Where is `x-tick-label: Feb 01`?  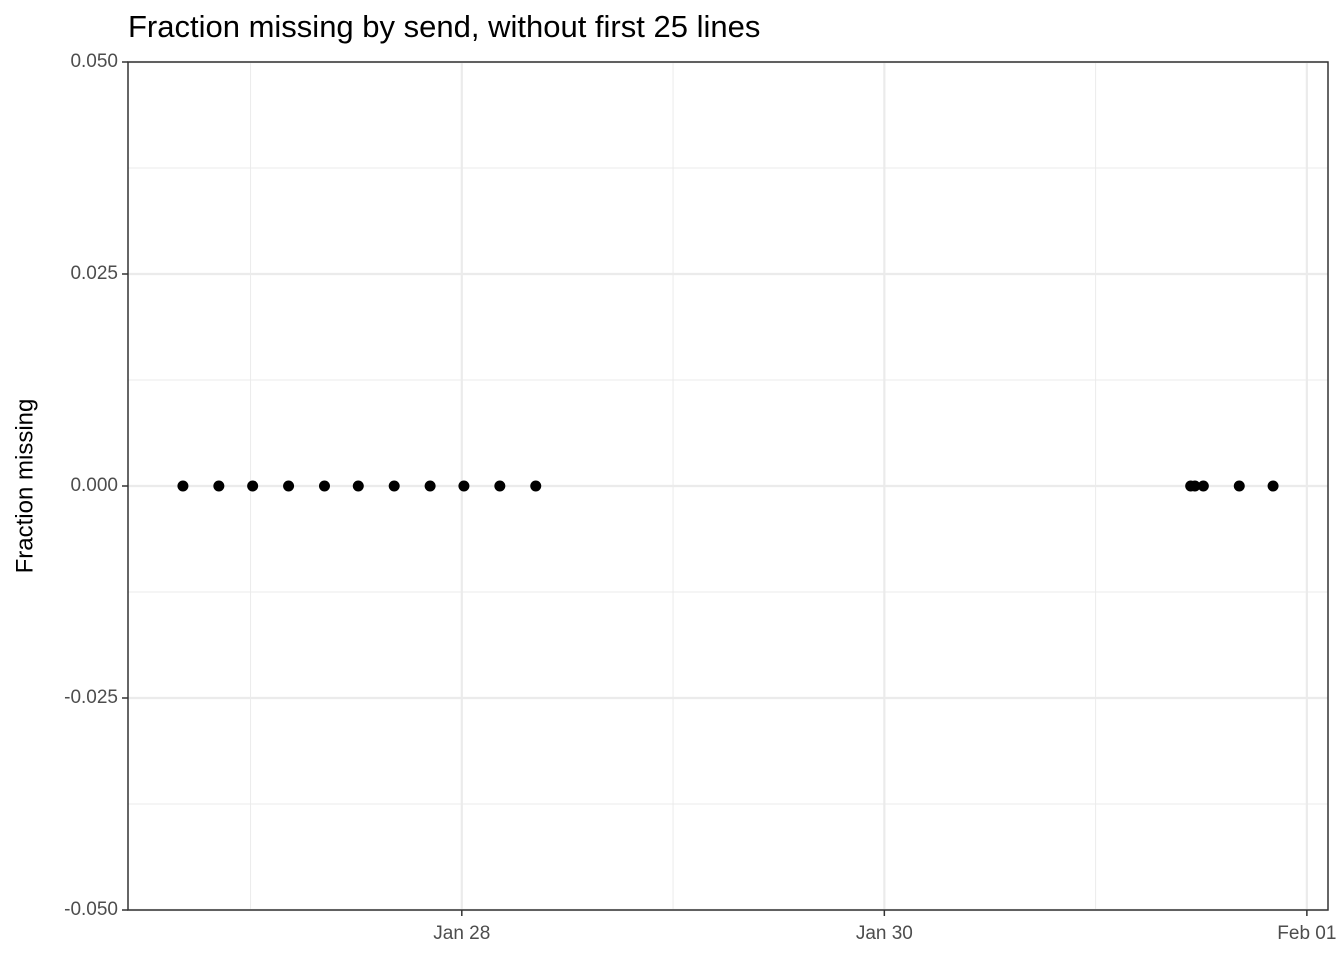
x-tick-label: Feb 01 is located at coordinates (1306, 933).